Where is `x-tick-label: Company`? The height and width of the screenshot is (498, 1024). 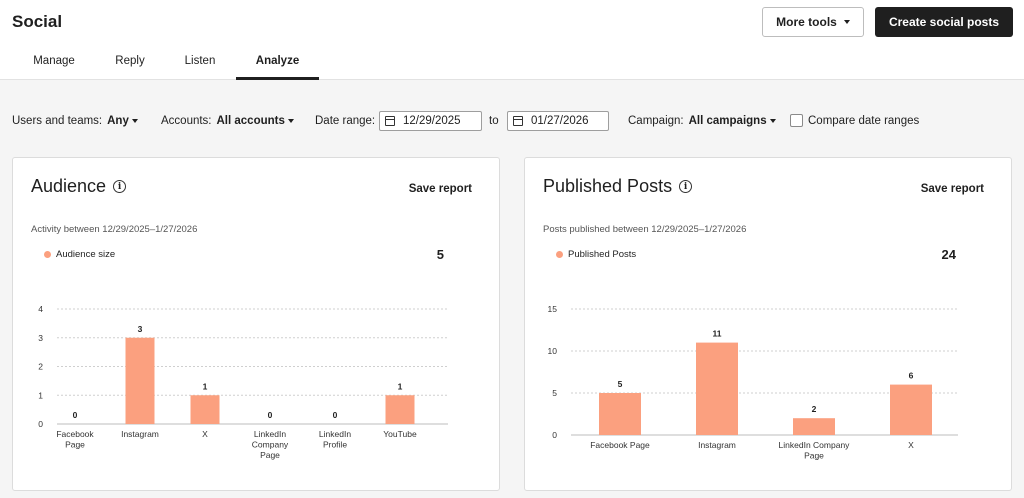 x-tick-label: Company is located at coordinates (270, 445).